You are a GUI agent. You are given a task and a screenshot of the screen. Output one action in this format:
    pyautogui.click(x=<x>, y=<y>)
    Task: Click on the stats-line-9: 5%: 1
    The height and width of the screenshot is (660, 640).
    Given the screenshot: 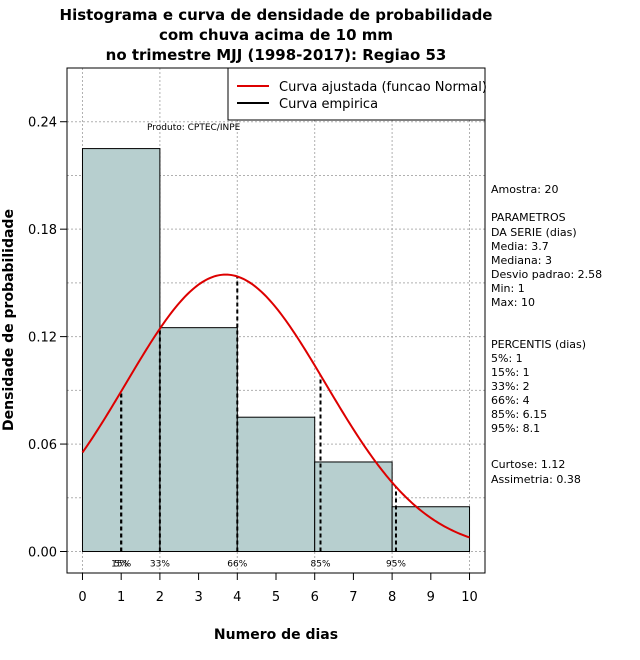 What is the action you would take?
    pyautogui.click(x=507, y=358)
    